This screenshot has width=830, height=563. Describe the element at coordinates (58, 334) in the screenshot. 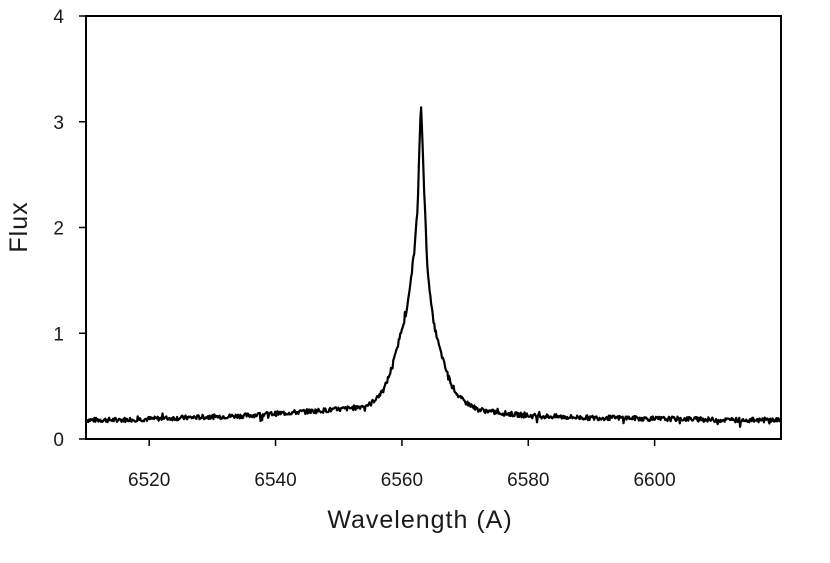

I see `y-tick-label: 1` at that location.